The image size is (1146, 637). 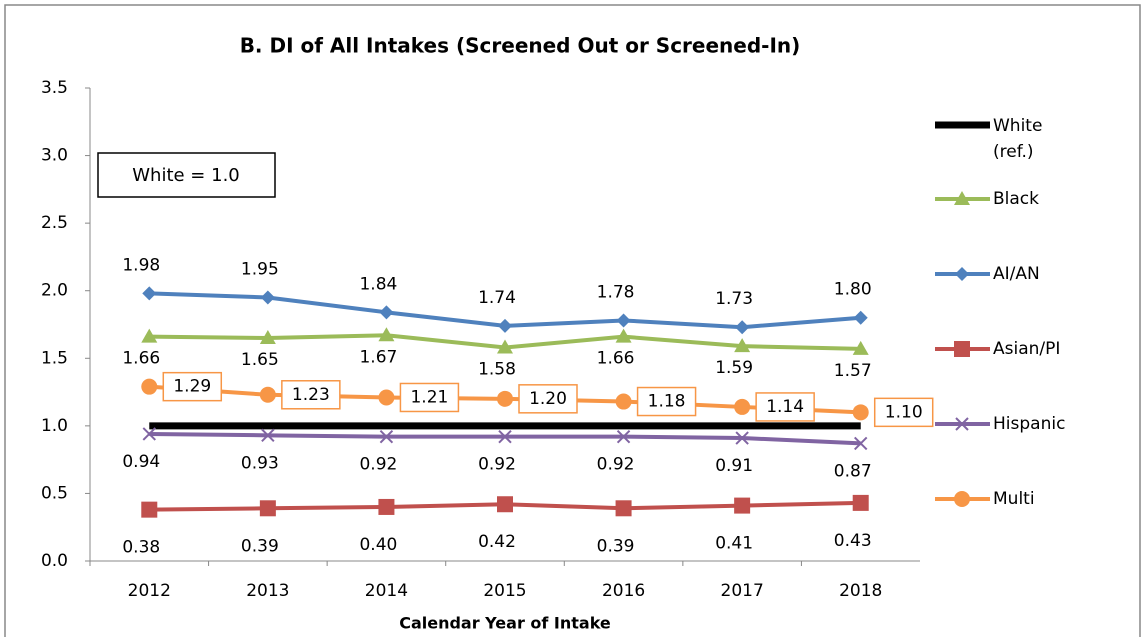 I want to click on value-label: 1.14, so click(x=785, y=407).